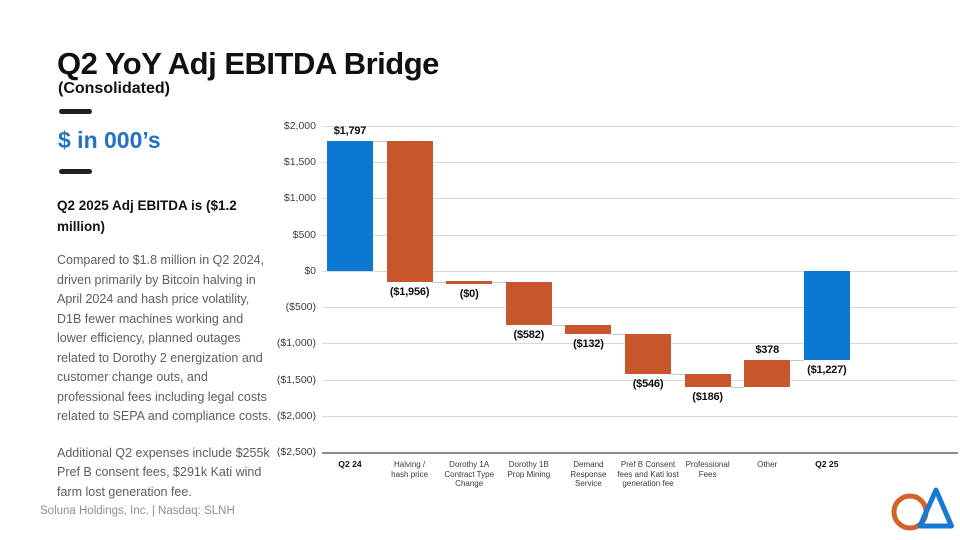 This screenshot has height=540, width=960. What do you see at coordinates (350, 464) in the screenshot?
I see `x-axis-label: Q2 24` at bounding box center [350, 464].